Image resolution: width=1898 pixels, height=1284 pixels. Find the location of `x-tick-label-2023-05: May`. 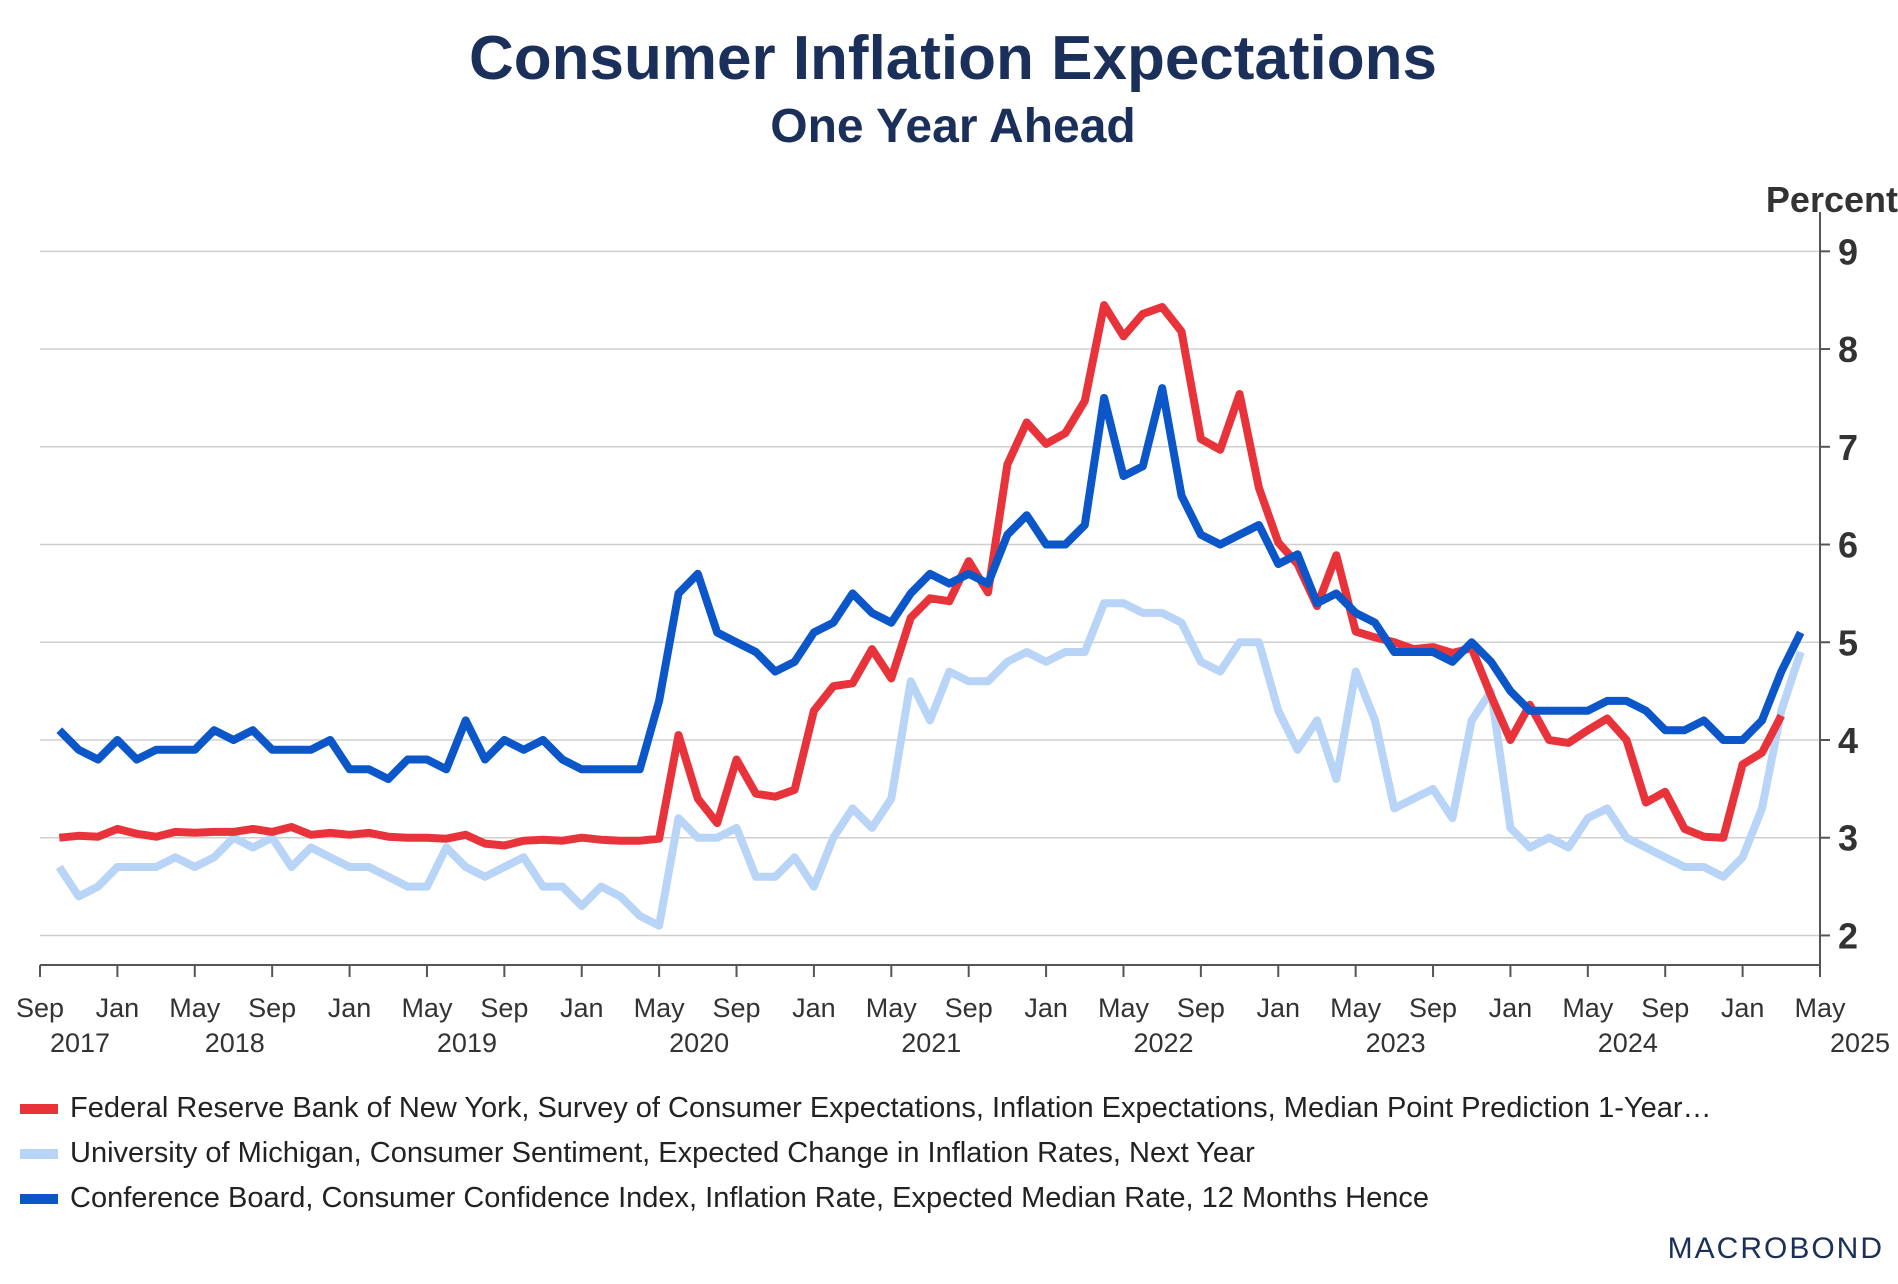

x-tick-label-2023-05: May is located at coordinates (1356, 1008).